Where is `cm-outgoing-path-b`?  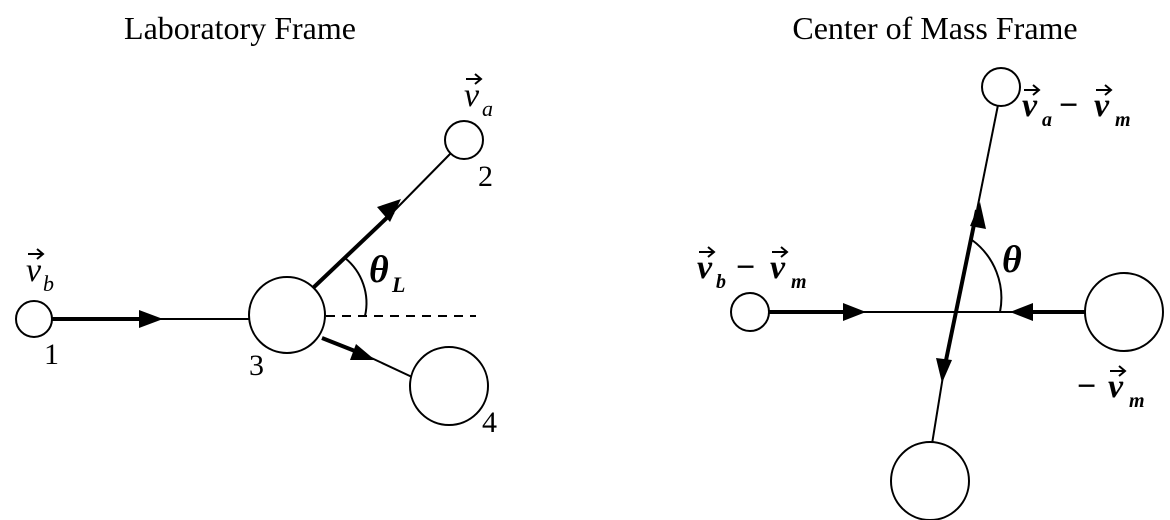 cm-outgoing-path-b is located at coordinates (938, 407).